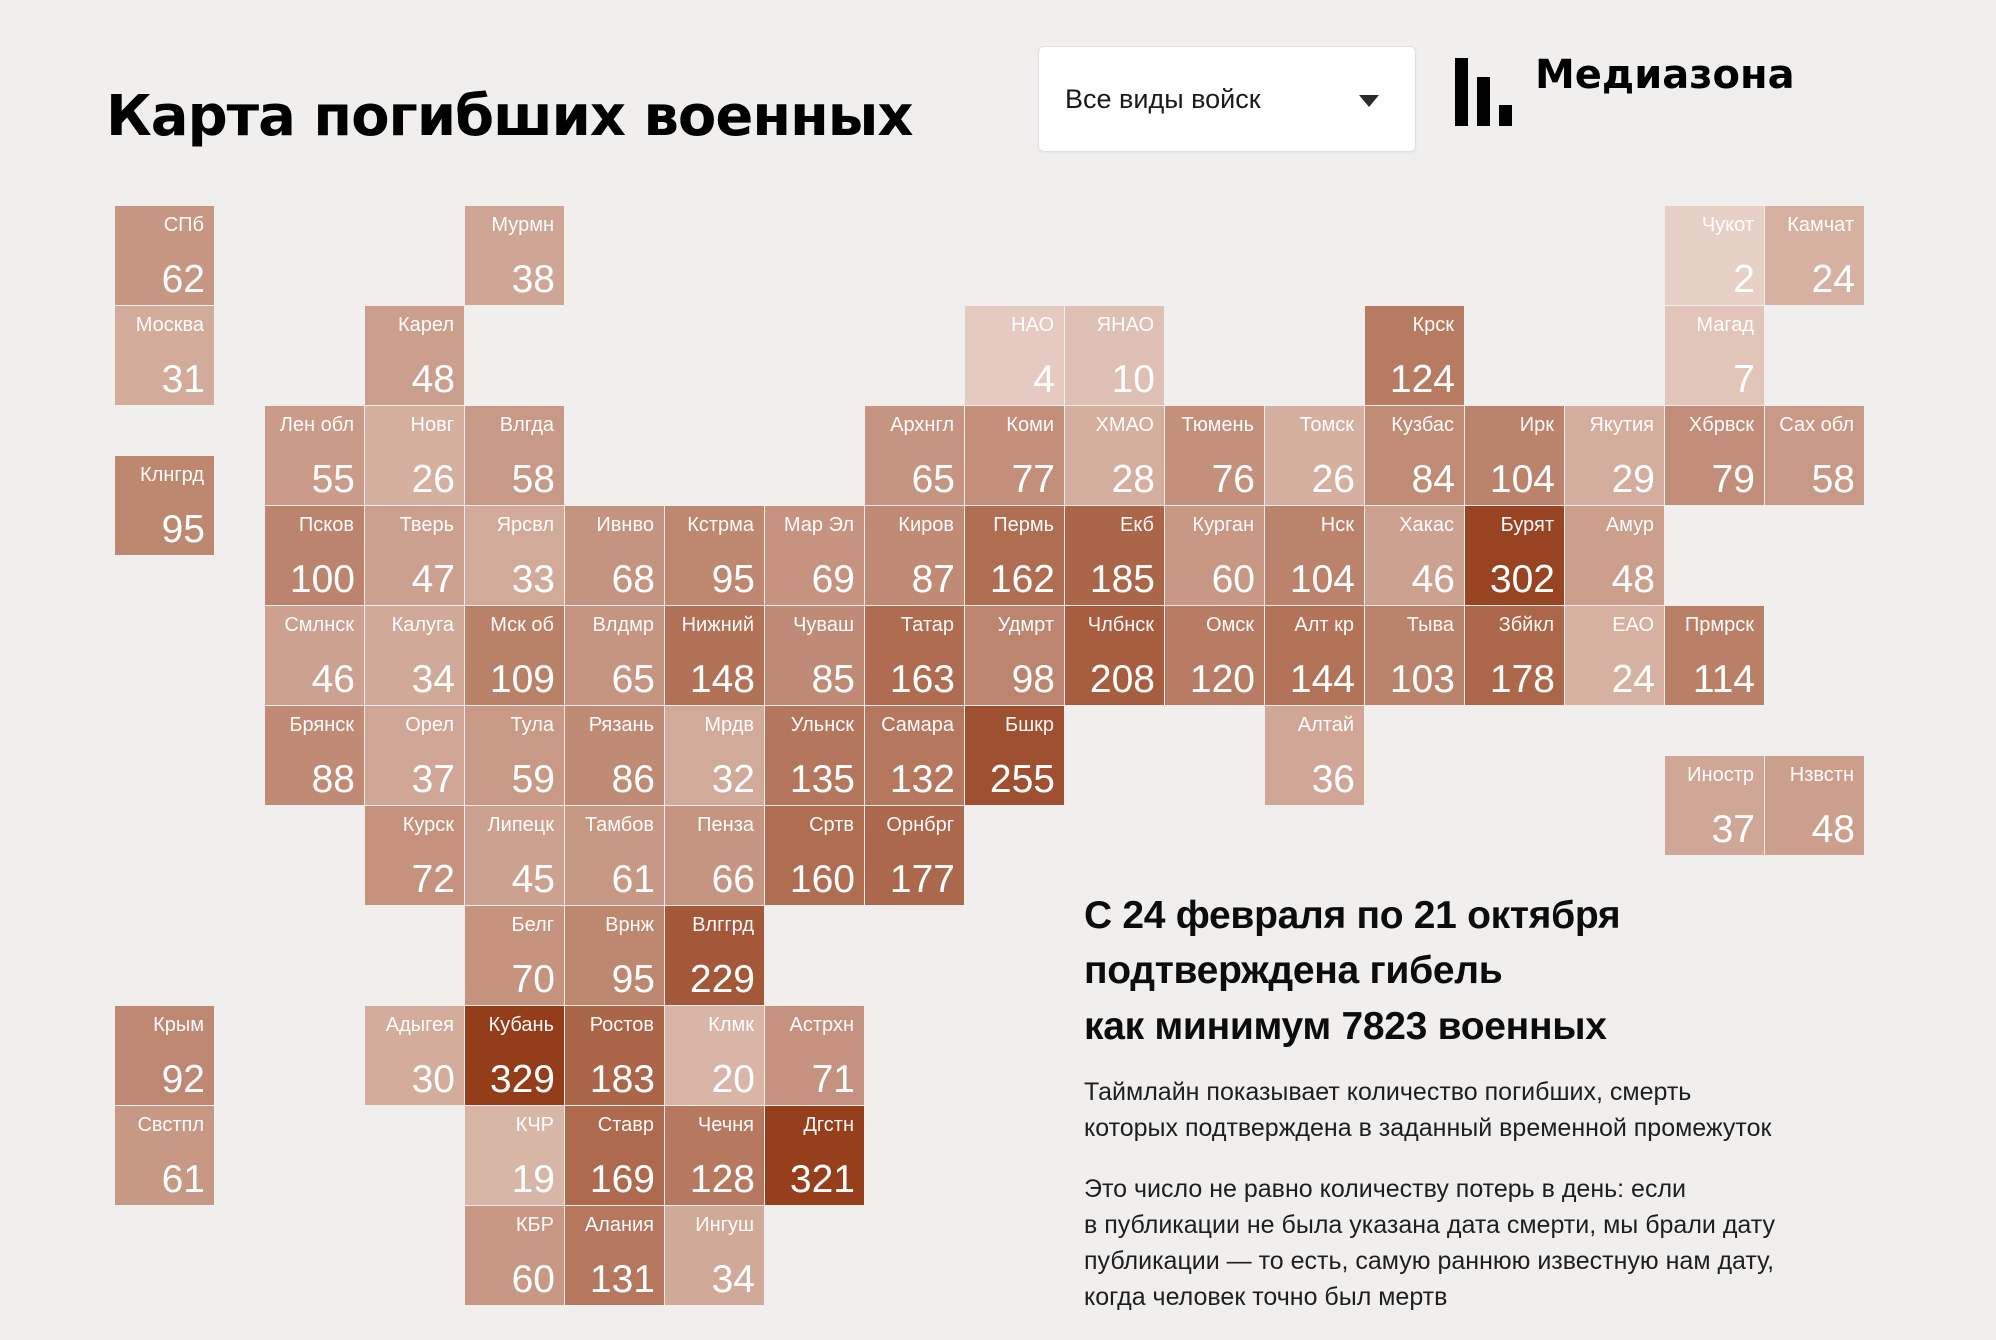 Image resolution: width=1996 pixels, height=1340 pixels. Describe the element at coordinates (814, 855) in the screenshot. I see `region-tile: Сртв 160` at that location.